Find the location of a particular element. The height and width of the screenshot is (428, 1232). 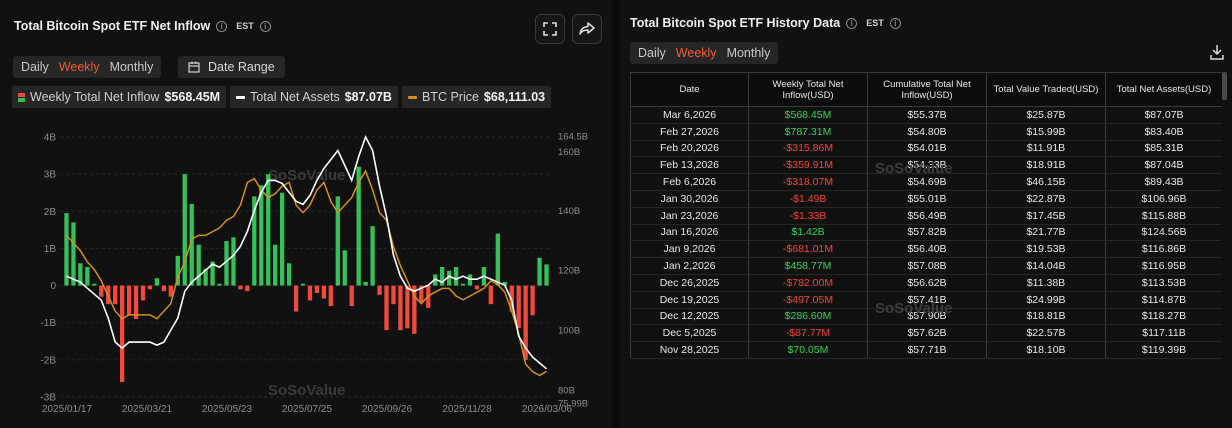

cell-weekly-inflow: -$359.91M is located at coordinates (808, 165).